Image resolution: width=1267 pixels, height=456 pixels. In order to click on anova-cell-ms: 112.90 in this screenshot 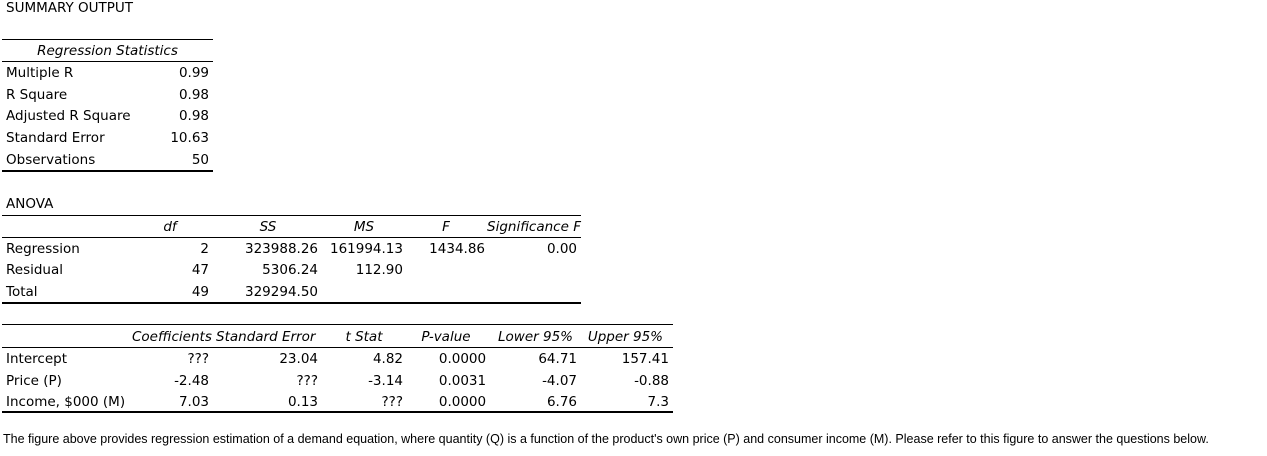, I will do `click(379, 270)`.